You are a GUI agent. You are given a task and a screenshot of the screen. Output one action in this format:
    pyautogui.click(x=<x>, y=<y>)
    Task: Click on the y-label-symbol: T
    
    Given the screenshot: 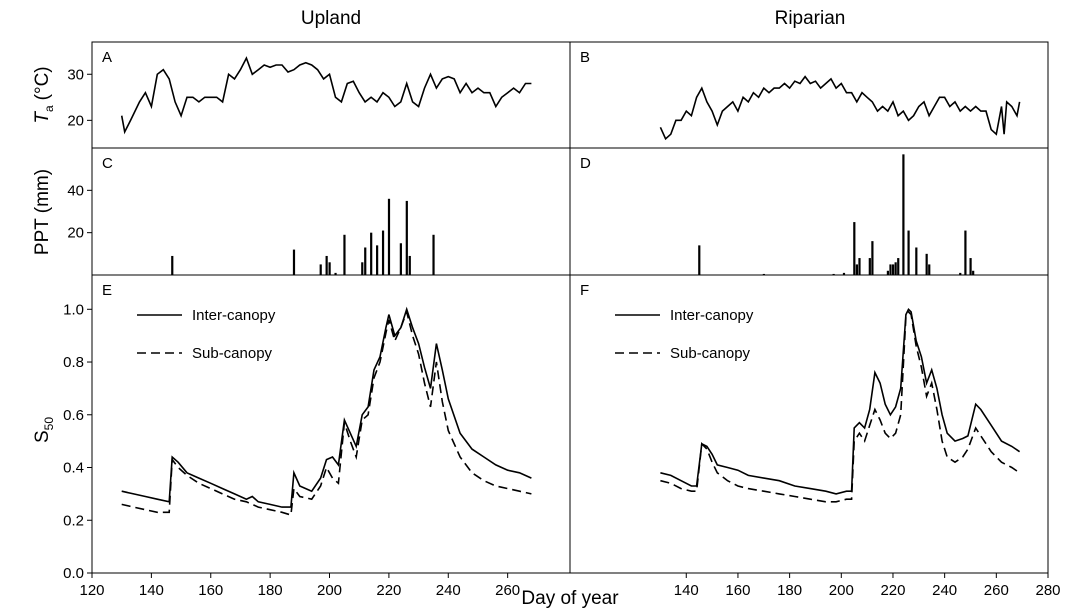 What is the action you would take?
    pyautogui.click(x=42, y=117)
    